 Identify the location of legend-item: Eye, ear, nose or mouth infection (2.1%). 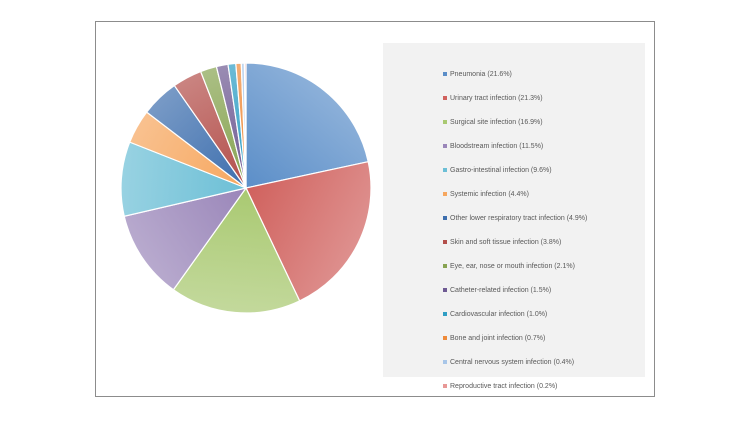
(479, 266).